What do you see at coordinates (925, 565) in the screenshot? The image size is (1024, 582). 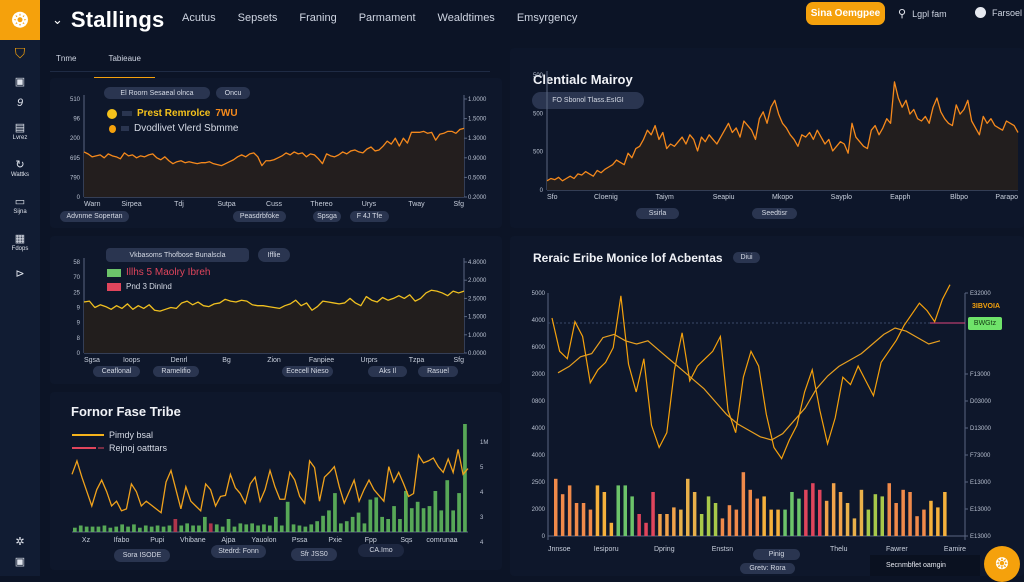 I see `toast: Secnmbflet oamgin` at bounding box center [925, 565].